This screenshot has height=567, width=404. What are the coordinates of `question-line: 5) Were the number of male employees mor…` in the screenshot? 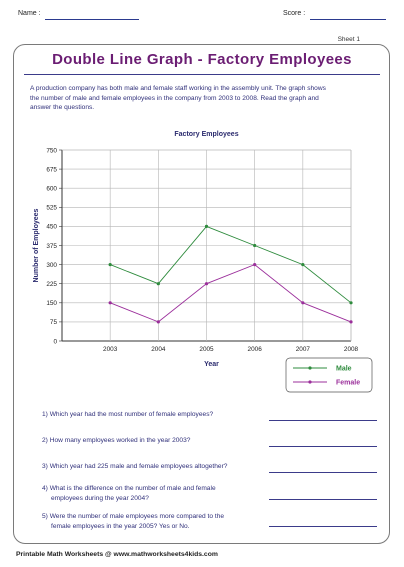 It's located at (133, 516).